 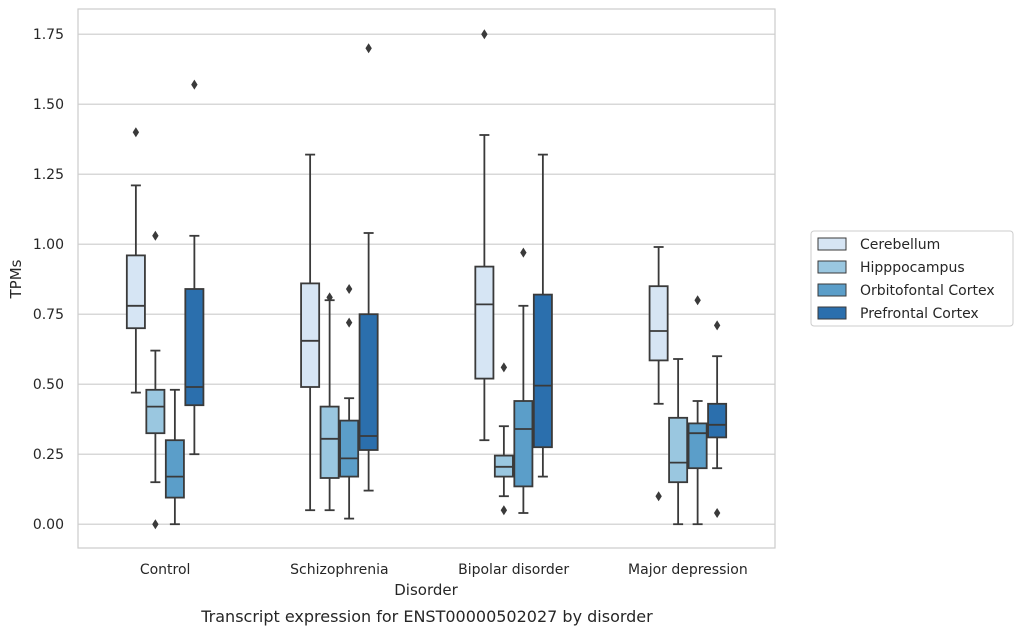 What do you see at coordinates (48, 315) in the screenshot?
I see `y-tick-label: 0.75` at bounding box center [48, 315].